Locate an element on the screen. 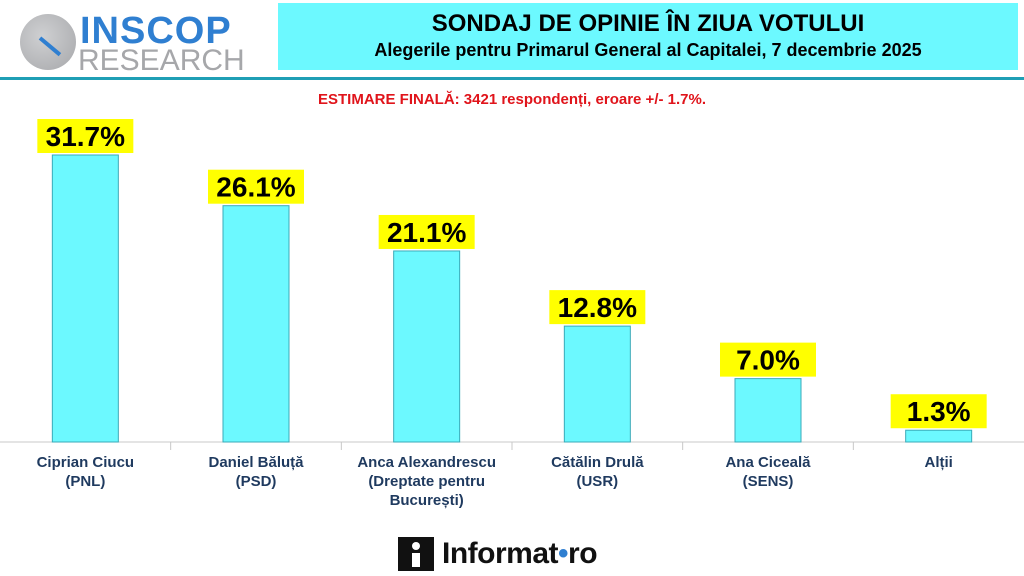 The width and height of the screenshot is (1024, 576). category-label-line: Ciprian Ciucu is located at coordinates (86, 462).